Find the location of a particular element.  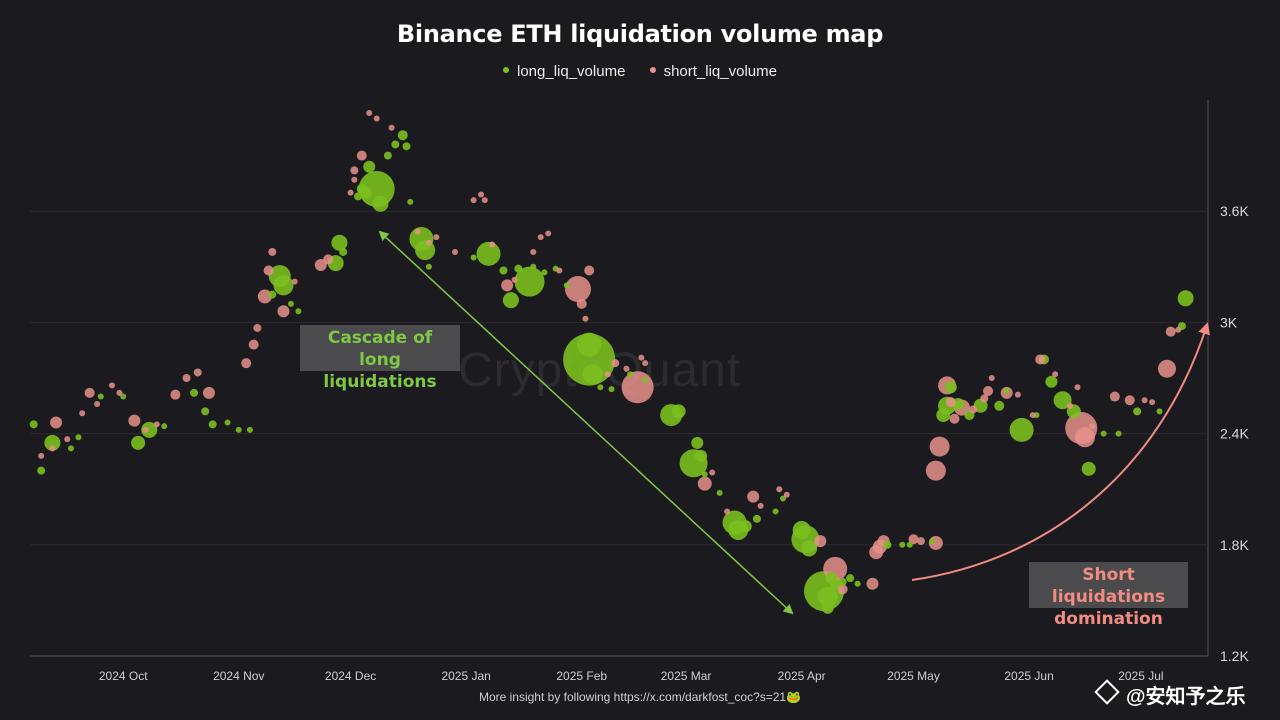

x-tick-label: 2025 Jun is located at coordinates (1028, 676).